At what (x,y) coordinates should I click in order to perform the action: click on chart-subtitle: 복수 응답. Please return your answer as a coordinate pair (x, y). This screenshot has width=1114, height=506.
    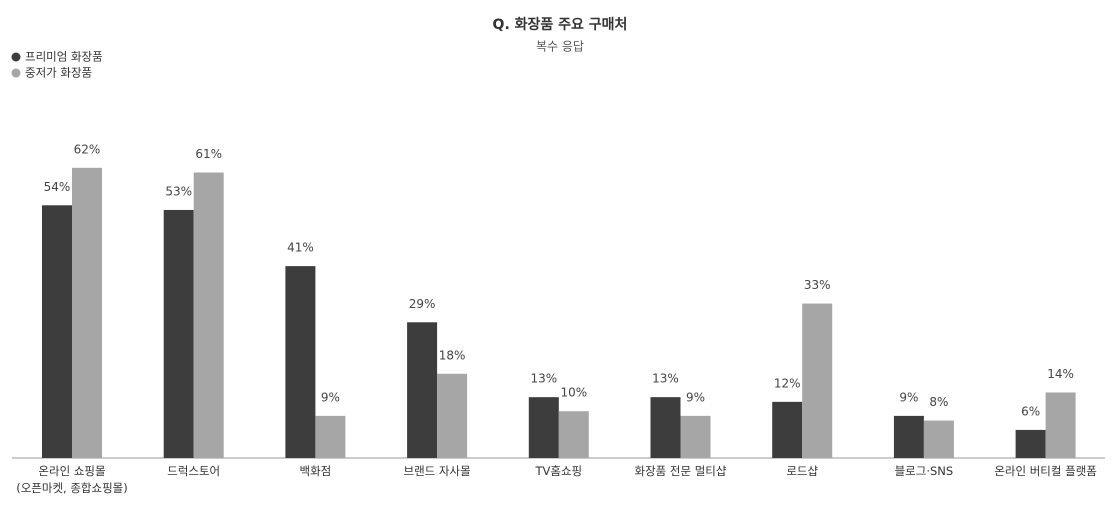
    Looking at the image, I should click on (560, 47).